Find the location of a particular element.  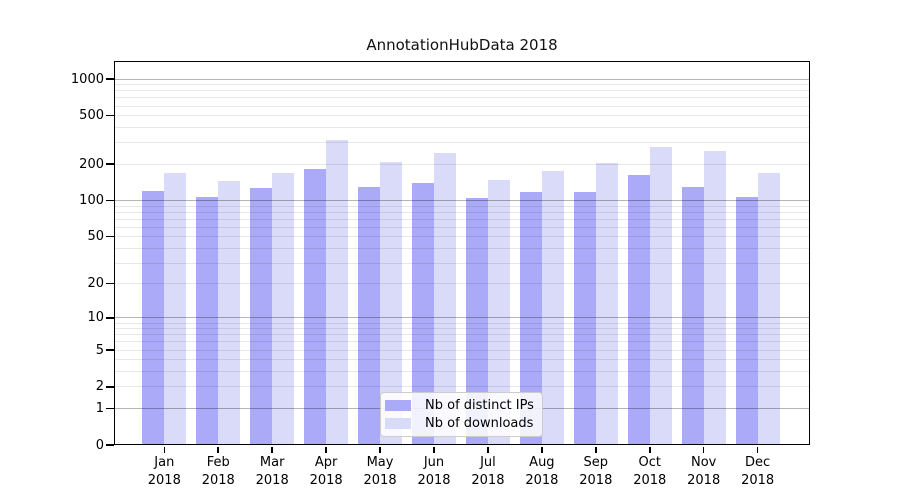

bar-jan-downloads is located at coordinates (175, 308).